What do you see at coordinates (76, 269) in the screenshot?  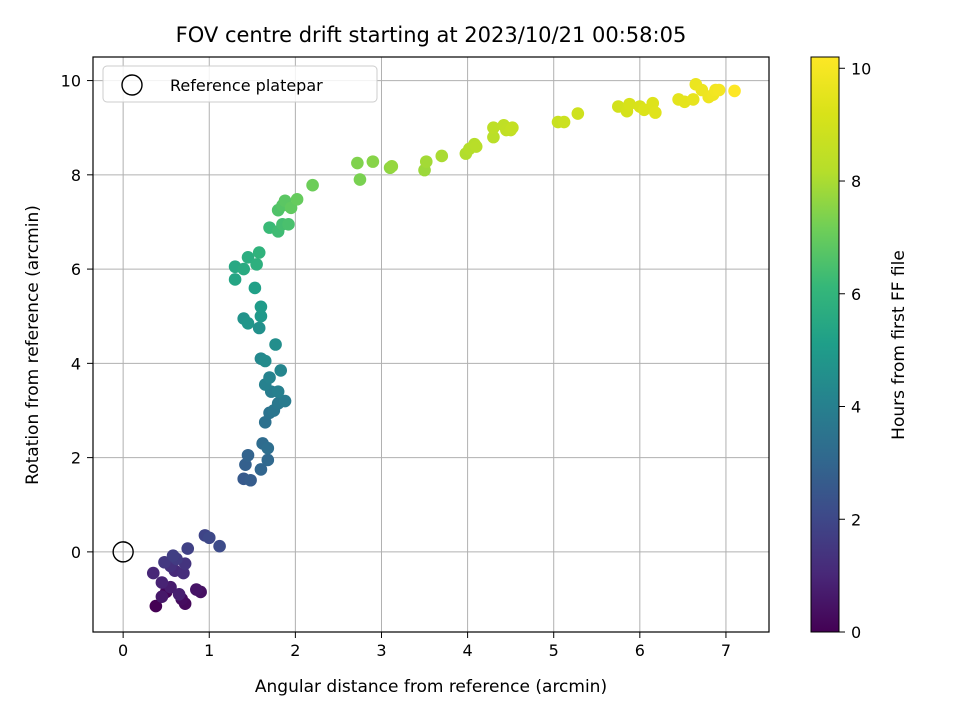 I see `y-tick-label: 6` at bounding box center [76, 269].